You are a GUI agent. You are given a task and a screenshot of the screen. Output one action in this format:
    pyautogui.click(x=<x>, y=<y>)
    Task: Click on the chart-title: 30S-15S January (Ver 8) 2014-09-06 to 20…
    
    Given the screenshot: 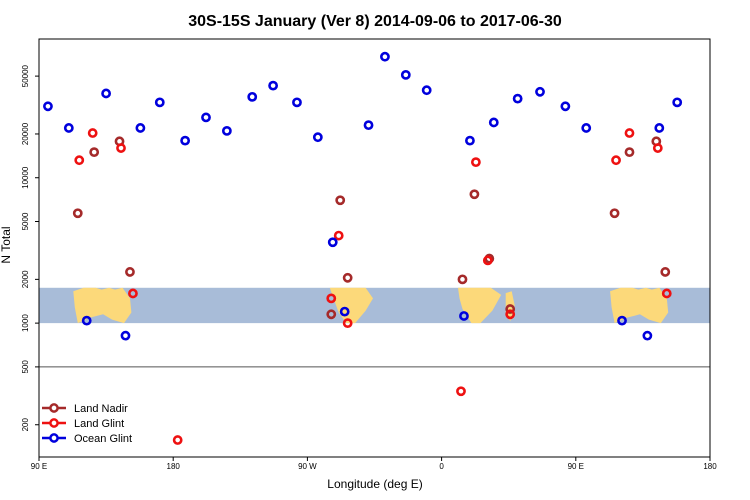 What is the action you would take?
    pyautogui.click(x=375, y=21)
    